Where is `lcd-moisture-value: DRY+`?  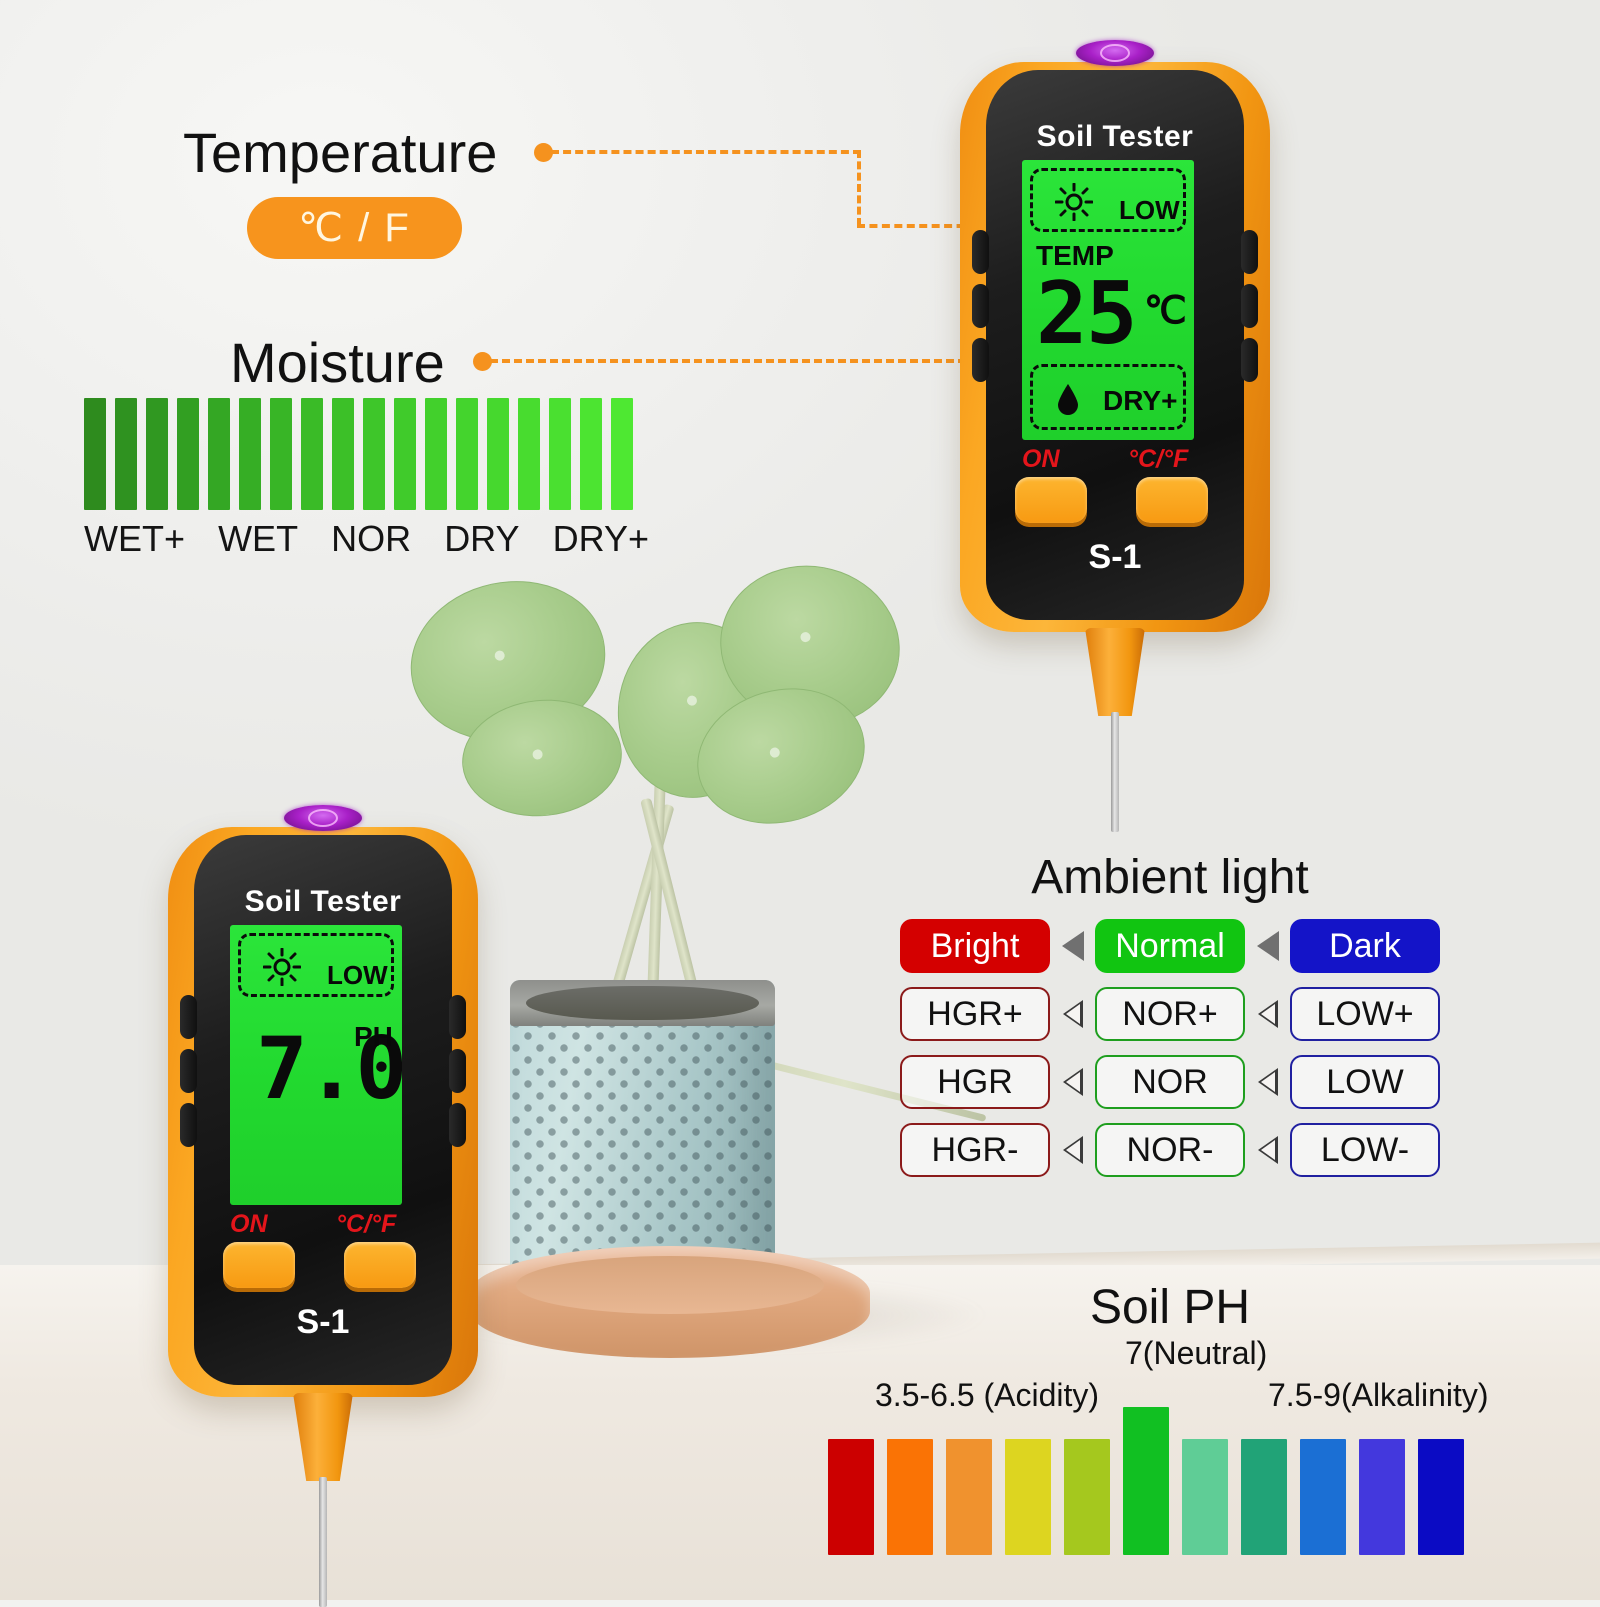 lcd-moisture-value: DRY+ is located at coordinates (1140, 400).